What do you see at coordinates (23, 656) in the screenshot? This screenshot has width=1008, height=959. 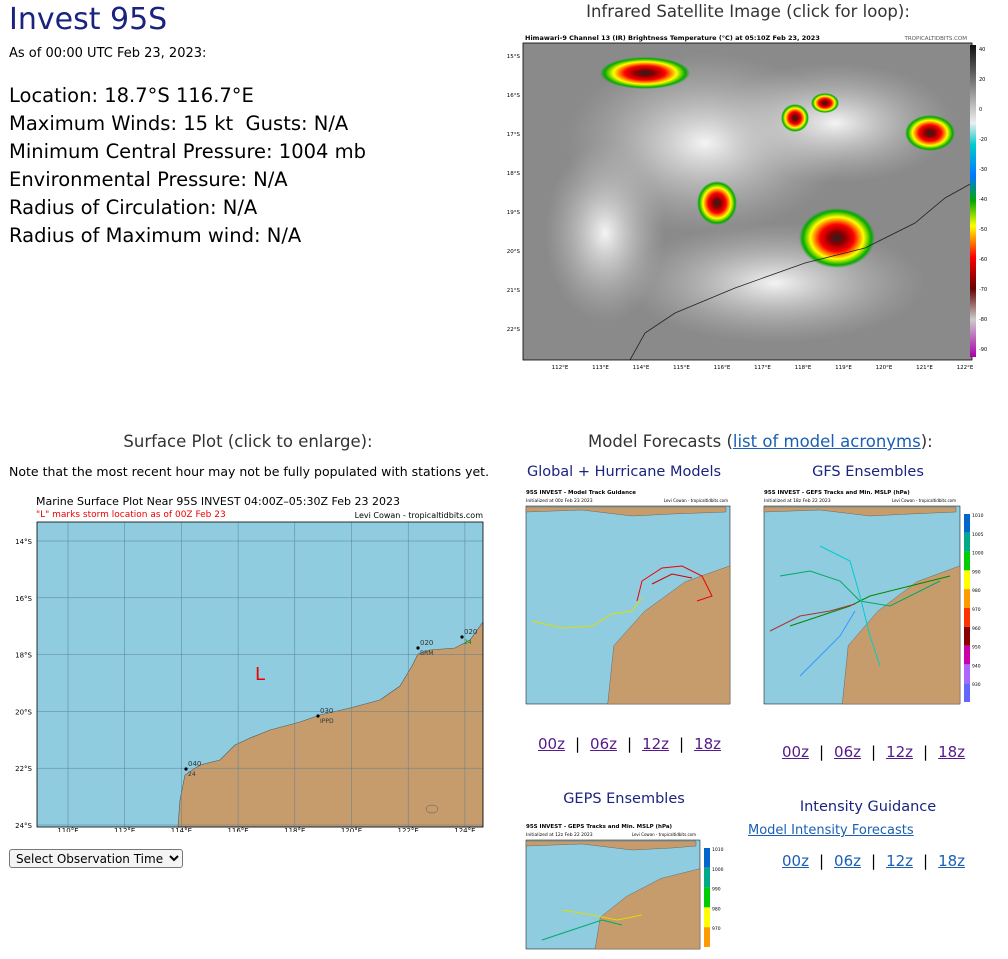 I see `lat-label: 18°S` at bounding box center [23, 656].